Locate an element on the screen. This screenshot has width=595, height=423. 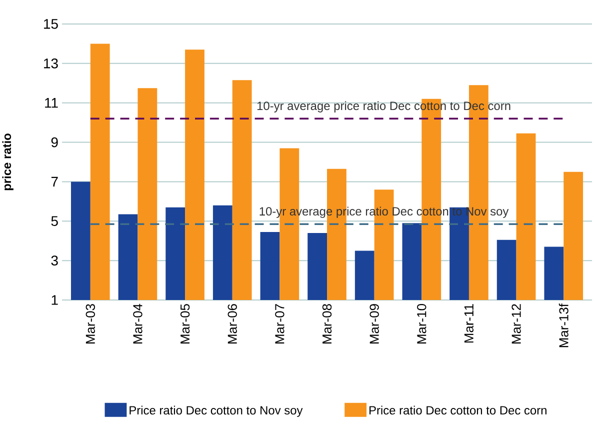
legend-label: Price ratio Dec cotton to Dec corn is located at coordinates (457, 410).